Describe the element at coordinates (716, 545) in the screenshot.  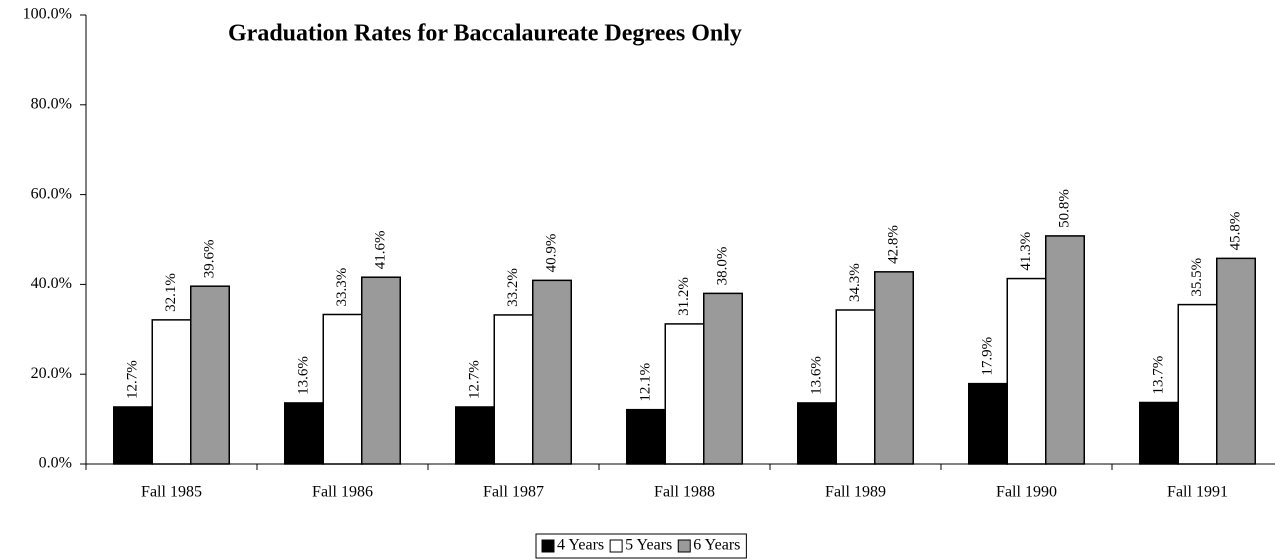
I see `legend-label: 6 Years` at that location.